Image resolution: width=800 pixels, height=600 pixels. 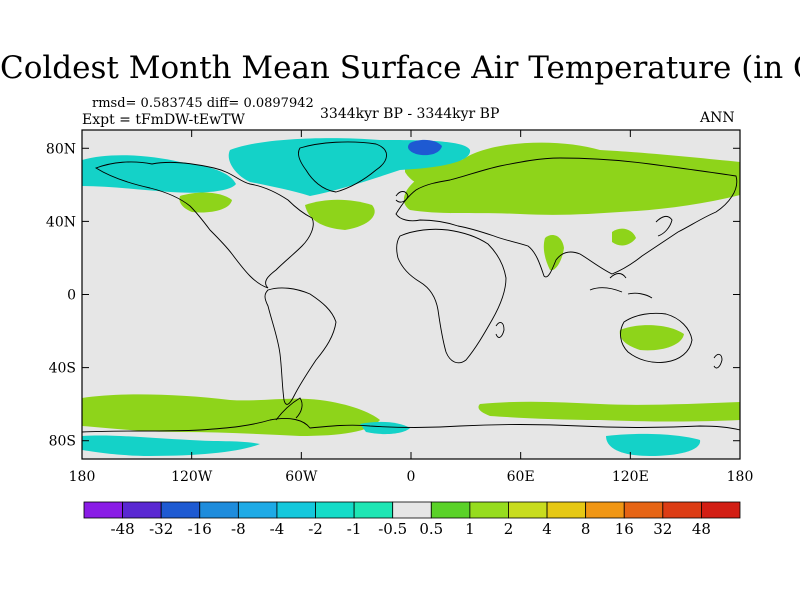 I want to click on lat-tick-label: 40N, so click(x=61, y=222).